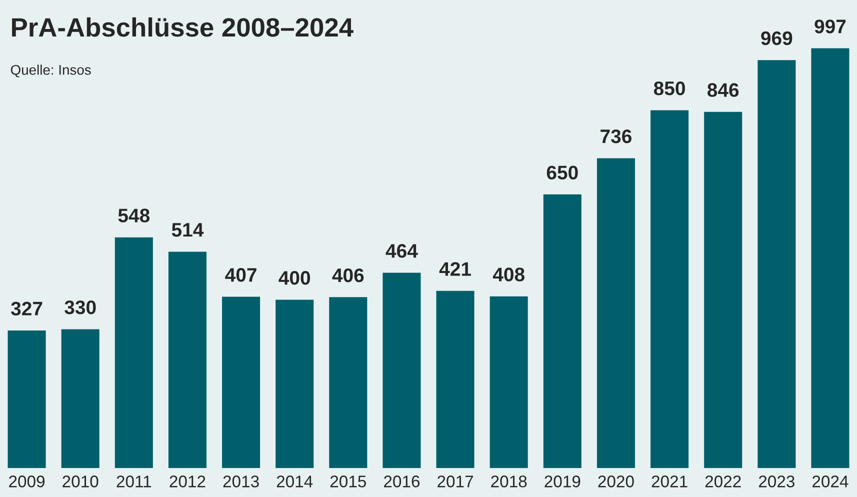  What do you see at coordinates (776, 482) in the screenshot?
I see `x-tick-label: 2023` at bounding box center [776, 482].